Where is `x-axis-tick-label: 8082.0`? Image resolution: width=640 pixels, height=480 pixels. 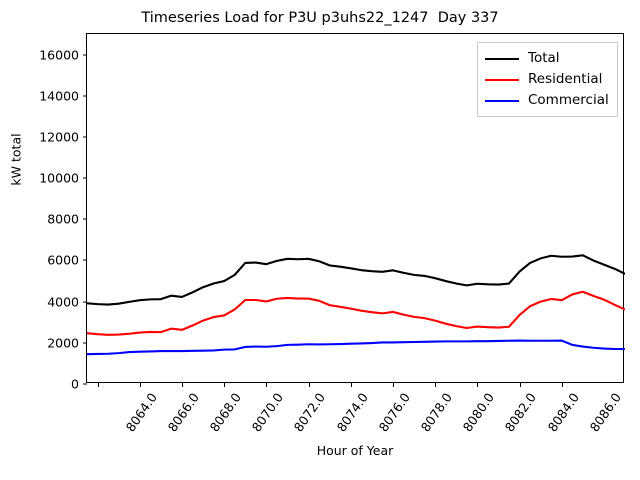 x-axis-tick-label: 8082.0 is located at coordinates (520, 412).